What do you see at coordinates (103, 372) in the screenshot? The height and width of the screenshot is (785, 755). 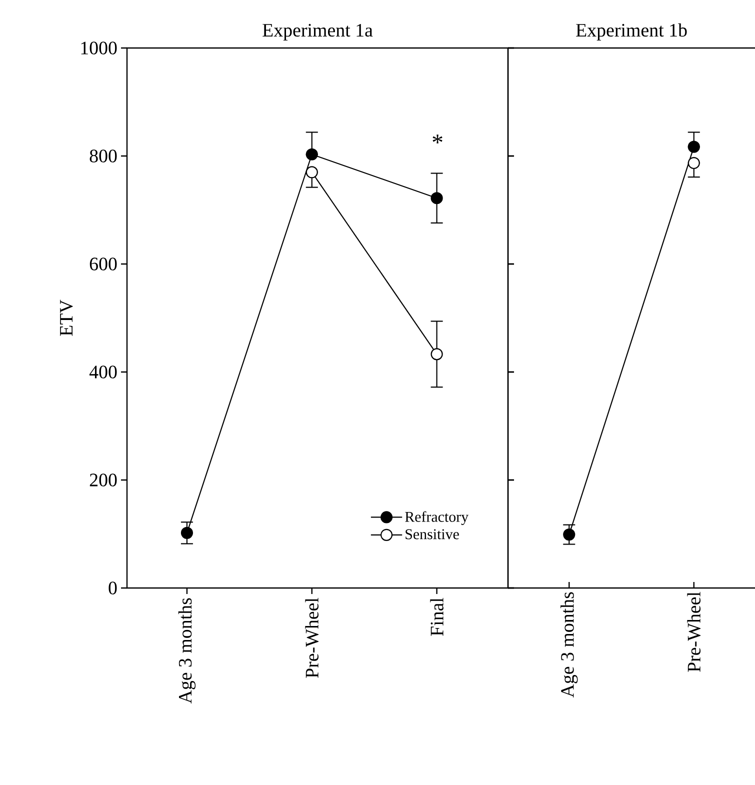 I see `y-tick-label: 400` at bounding box center [103, 372].